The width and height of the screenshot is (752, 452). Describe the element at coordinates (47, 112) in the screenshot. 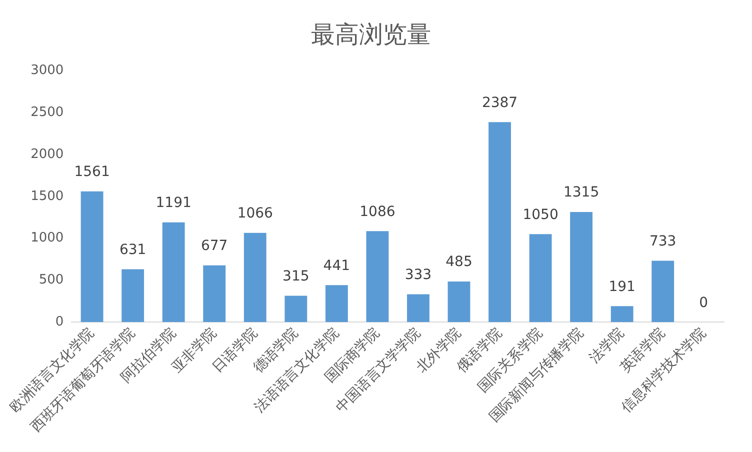

I see `y-tick-label: 2500` at that location.